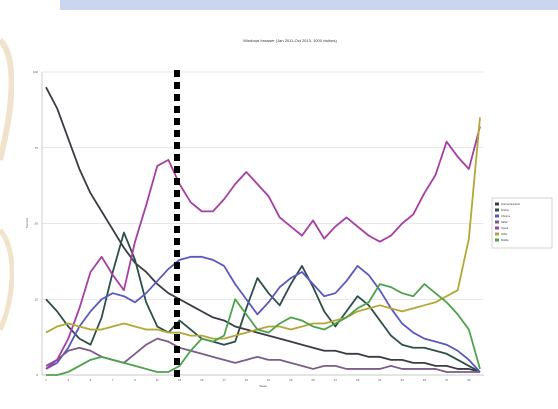 The height and width of the screenshot is (409, 558). I want to click on x-tick-label: 37, so click(447, 380).